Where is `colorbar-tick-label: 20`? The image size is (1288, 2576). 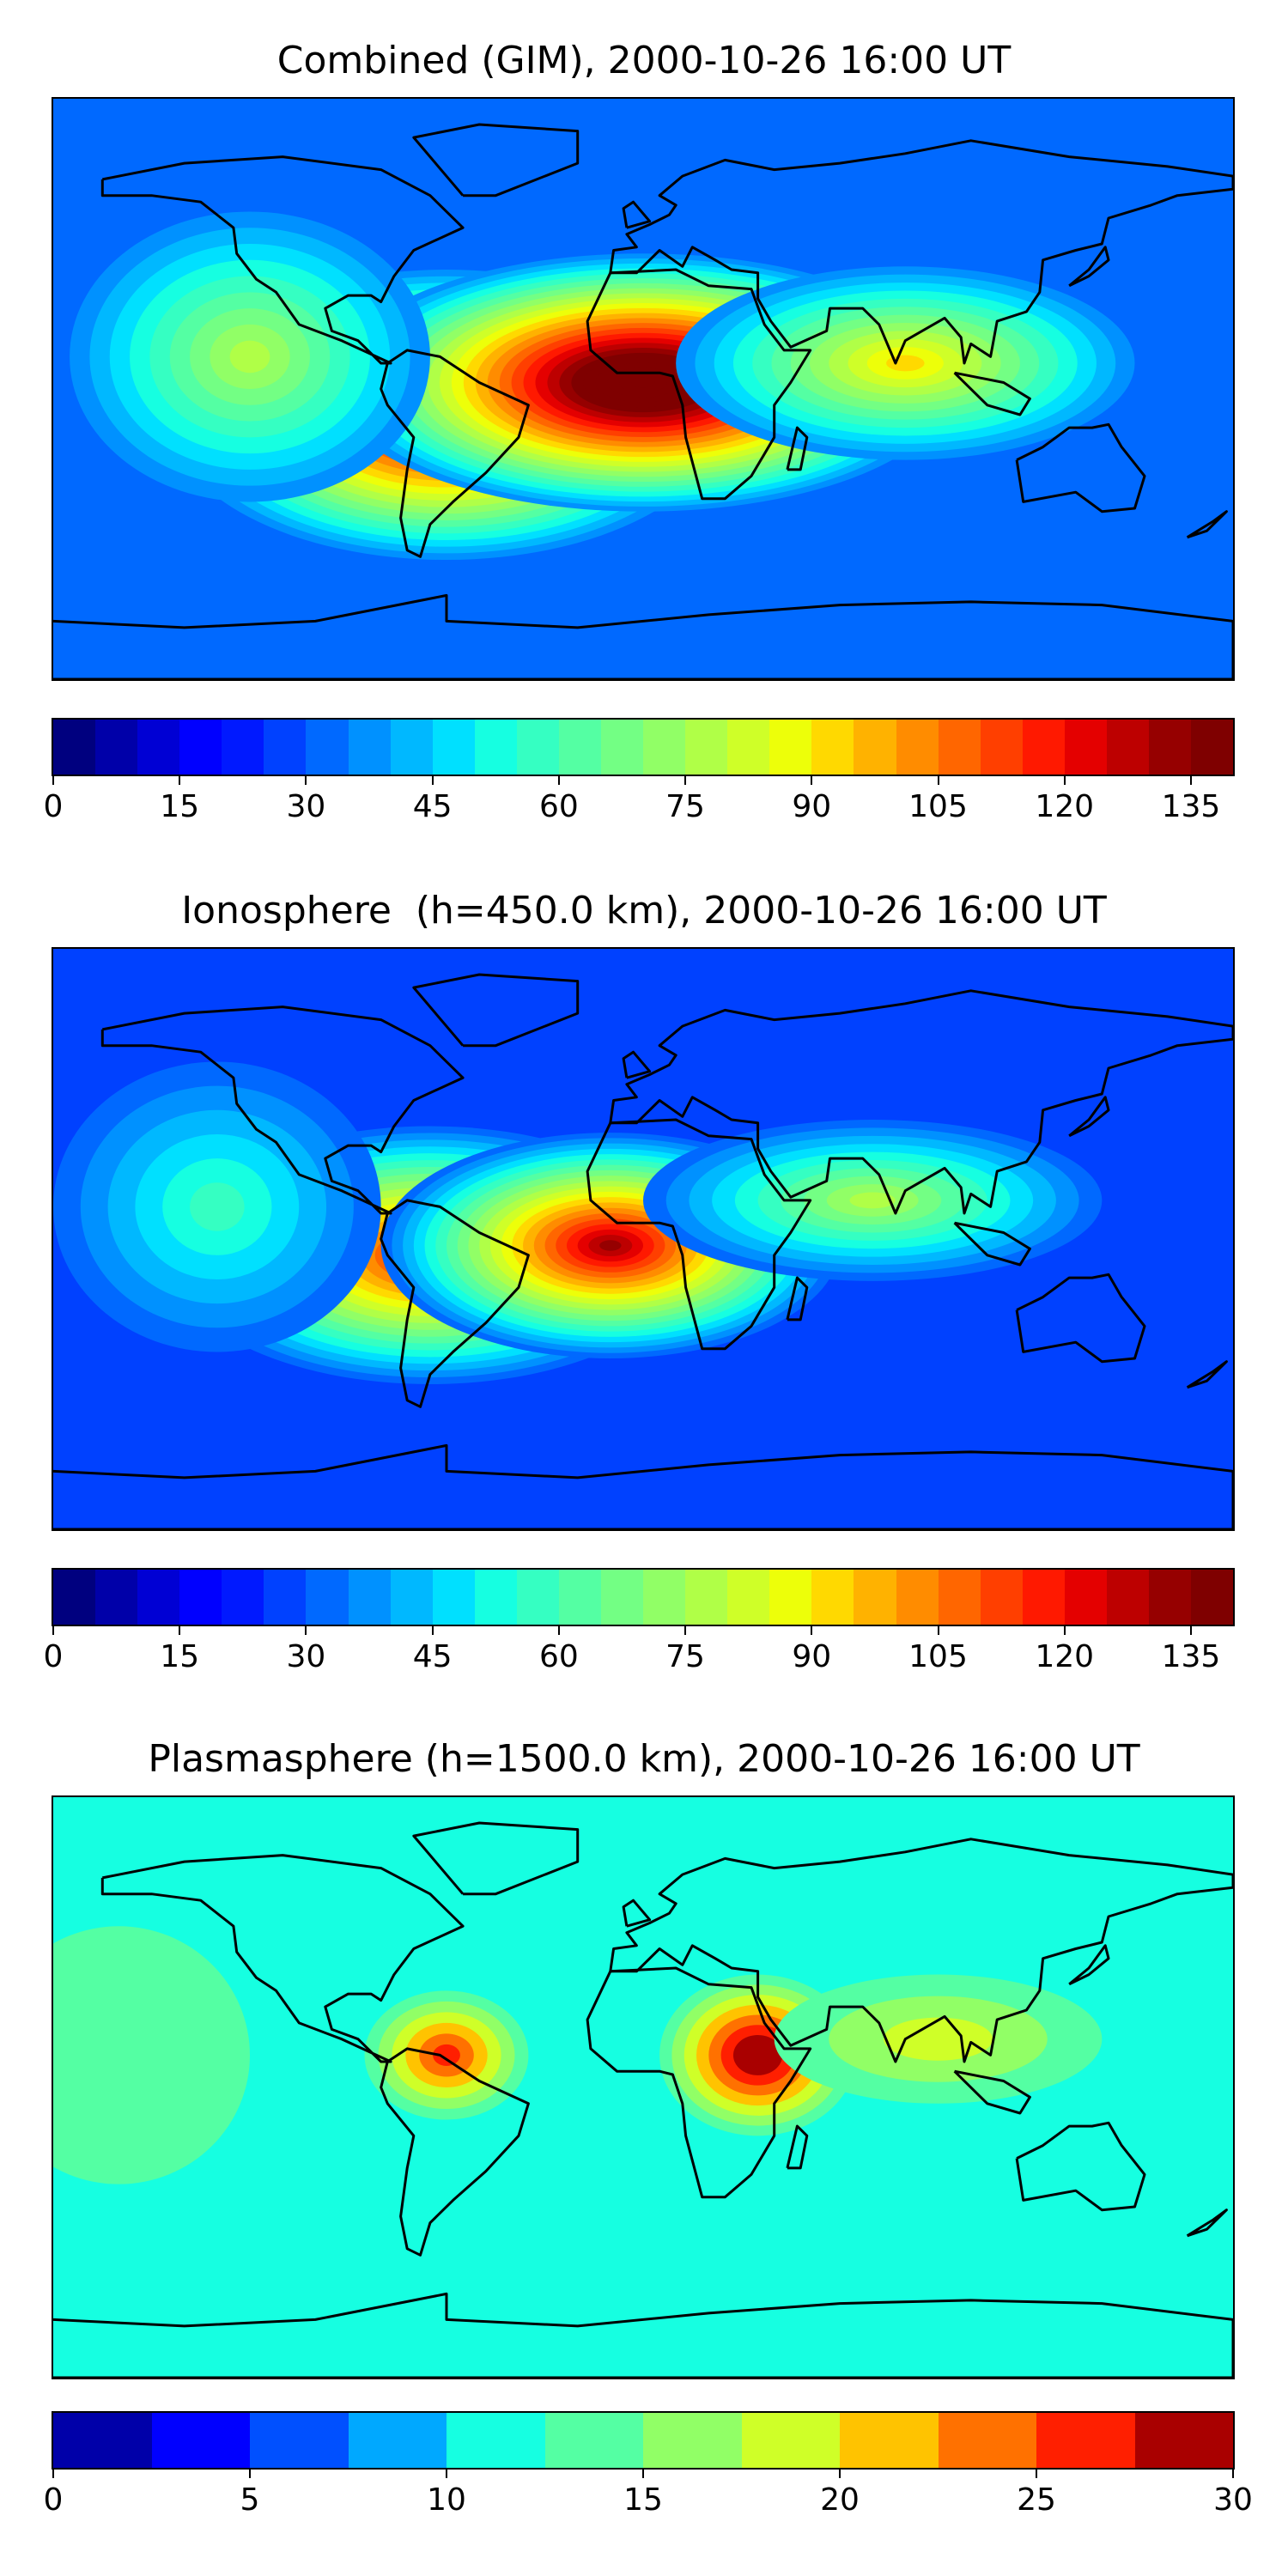
colorbar-tick-label: 20 is located at coordinates (840, 2500).